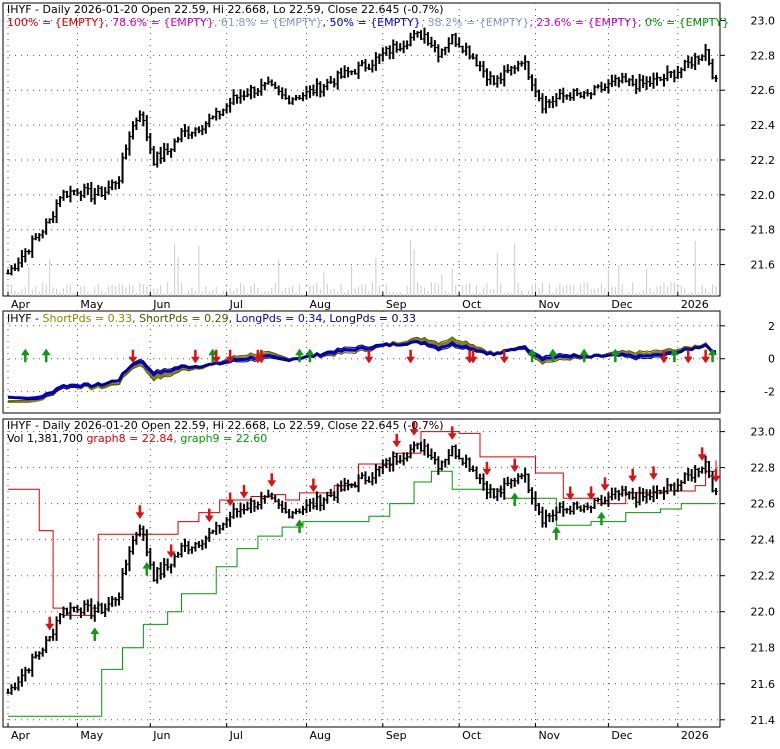  I want to click on pds-panel-arrows, so click(368, 356).